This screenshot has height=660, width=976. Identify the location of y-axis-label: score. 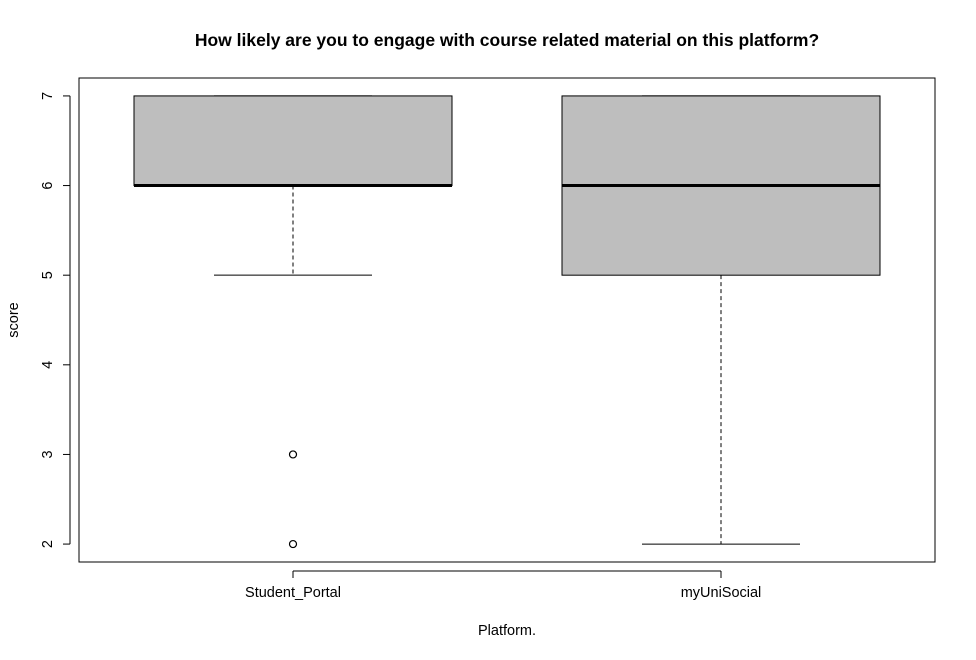
(14, 319).